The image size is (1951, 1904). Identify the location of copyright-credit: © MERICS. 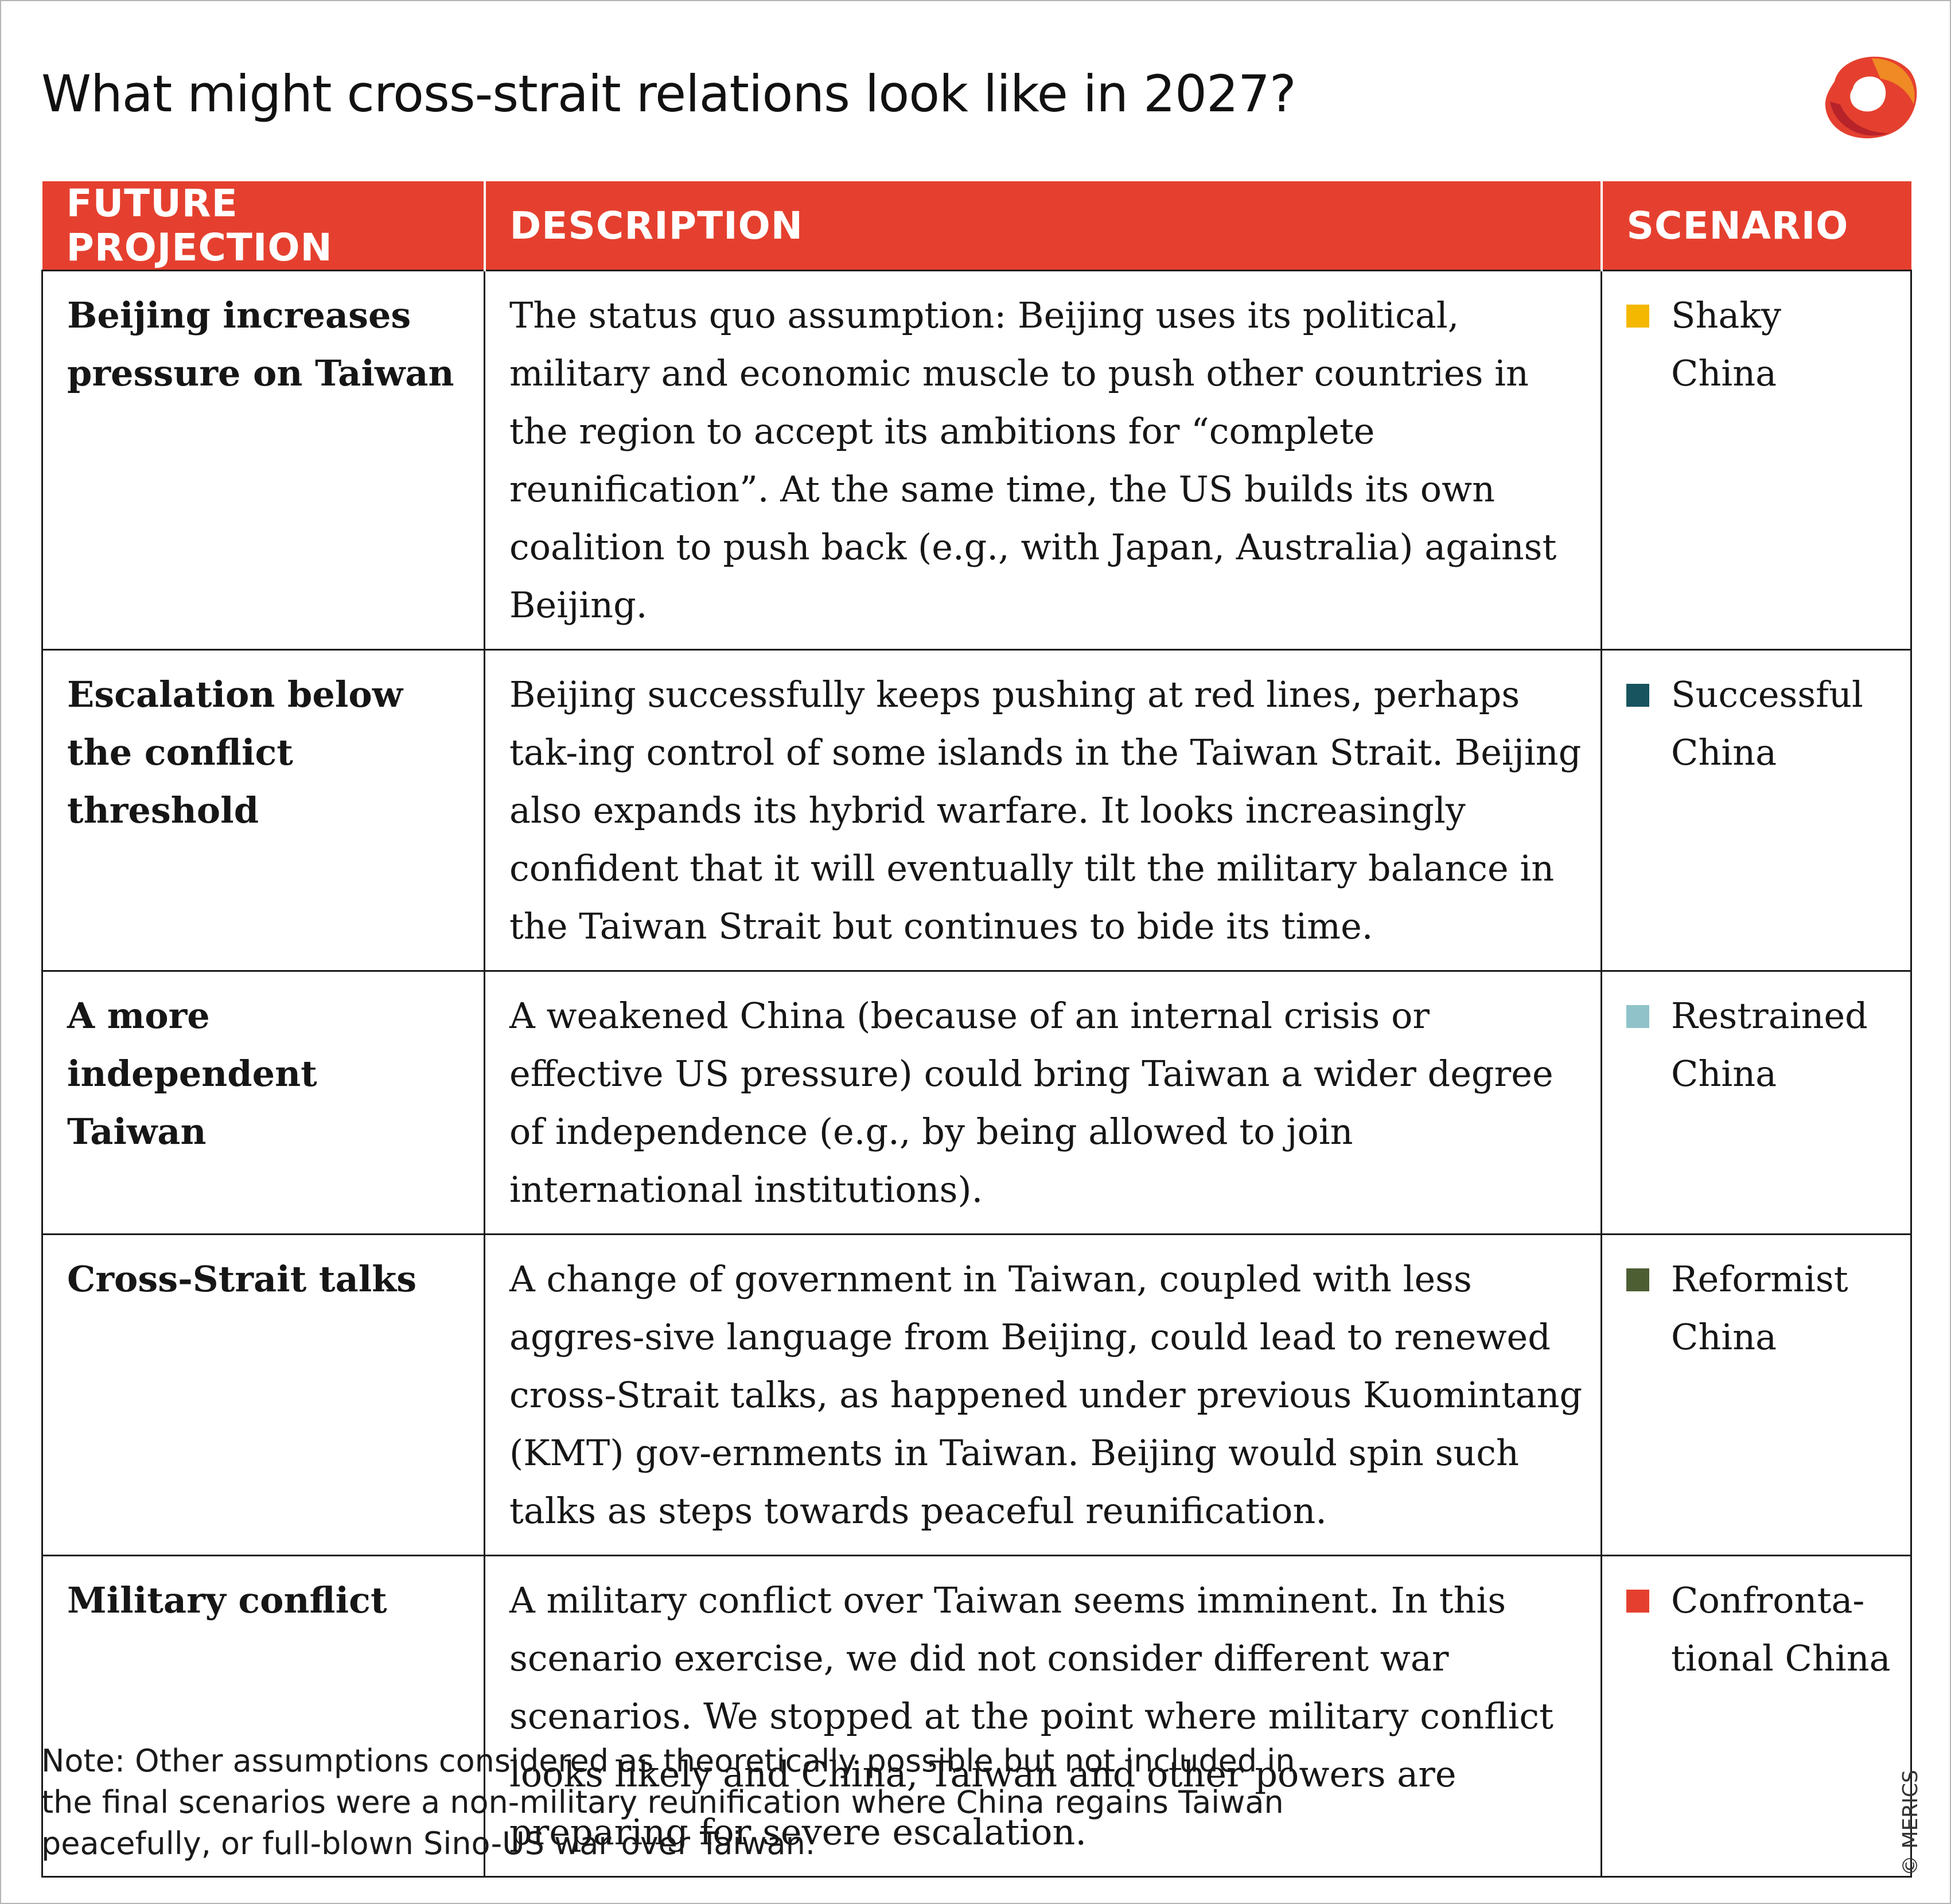
(1910, 1823).